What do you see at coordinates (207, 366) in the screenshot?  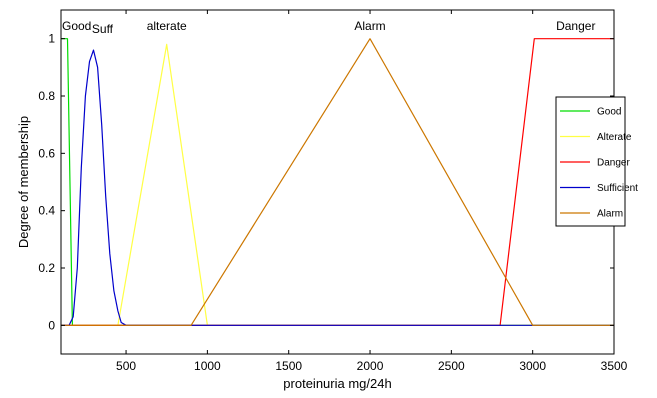 I see `x-tick-label: 1000` at bounding box center [207, 366].